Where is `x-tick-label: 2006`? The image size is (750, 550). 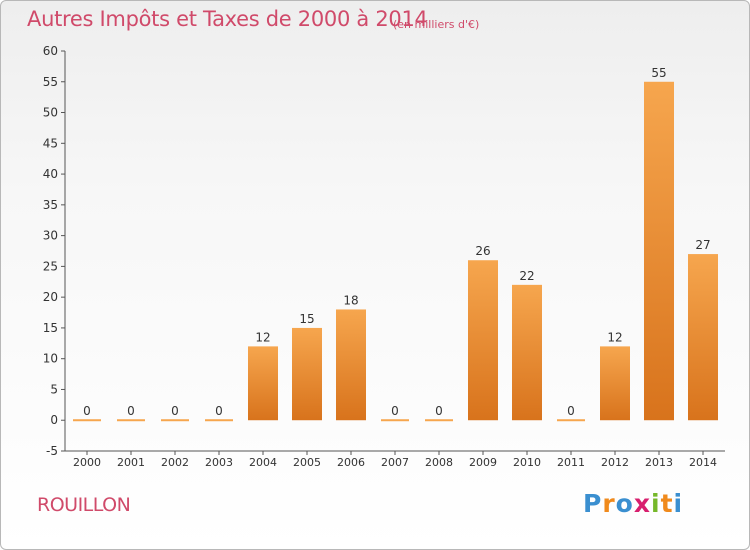 x-tick-label: 2006 is located at coordinates (351, 462).